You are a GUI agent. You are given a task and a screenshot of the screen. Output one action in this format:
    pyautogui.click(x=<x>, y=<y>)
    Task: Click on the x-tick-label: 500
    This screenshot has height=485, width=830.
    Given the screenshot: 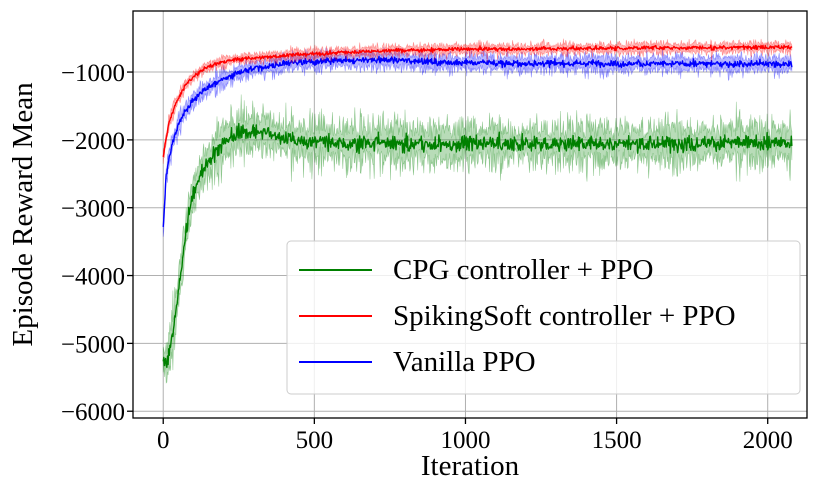 What is the action you would take?
    pyautogui.click(x=315, y=440)
    